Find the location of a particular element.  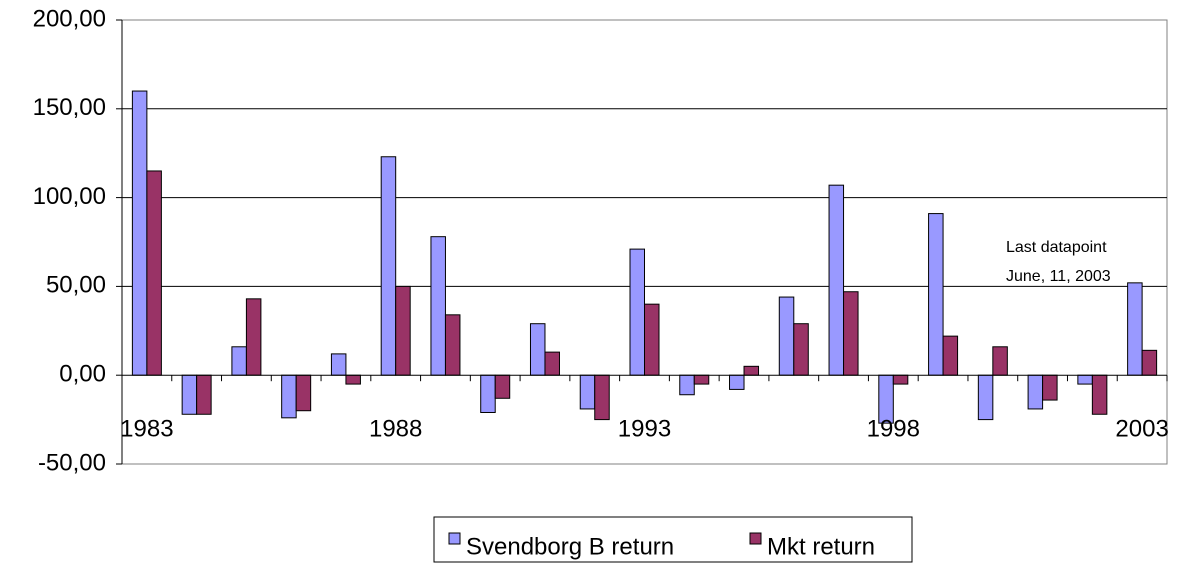

y-tick-label: -50,00 is located at coordinates (72, 462).